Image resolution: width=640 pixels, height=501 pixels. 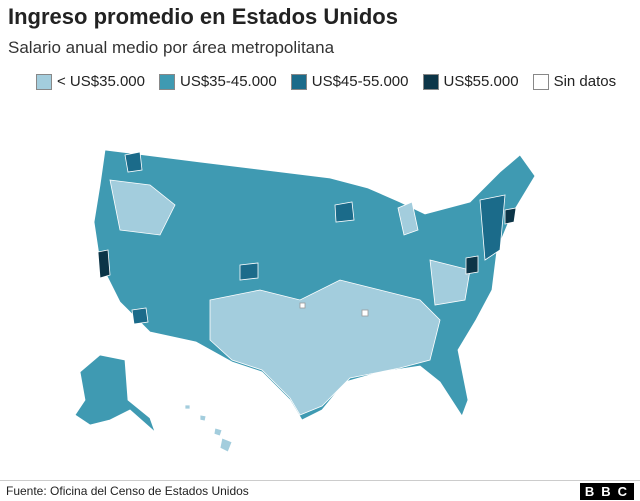 What do you see at coordinates (408, 218) in the screenshot?
I see `region-michigan` at bounding box center [408, 218].